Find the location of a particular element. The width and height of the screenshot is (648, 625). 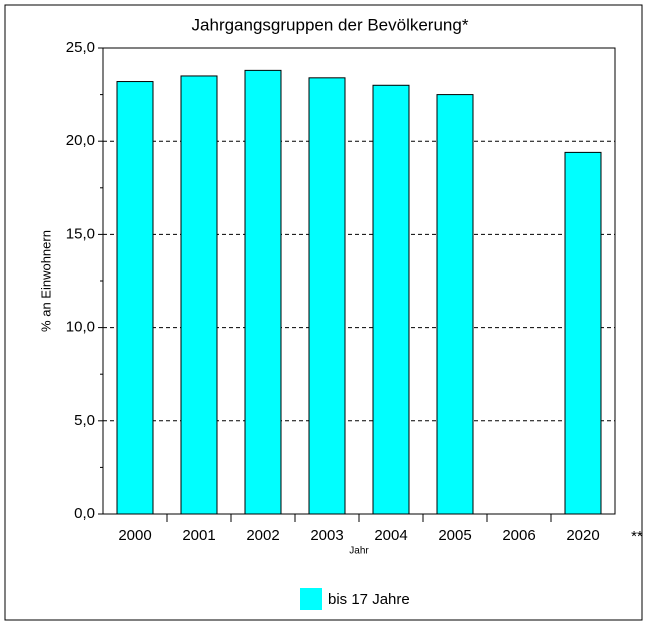

x-tick-label: 2006 is located at coordinates (518, 535).